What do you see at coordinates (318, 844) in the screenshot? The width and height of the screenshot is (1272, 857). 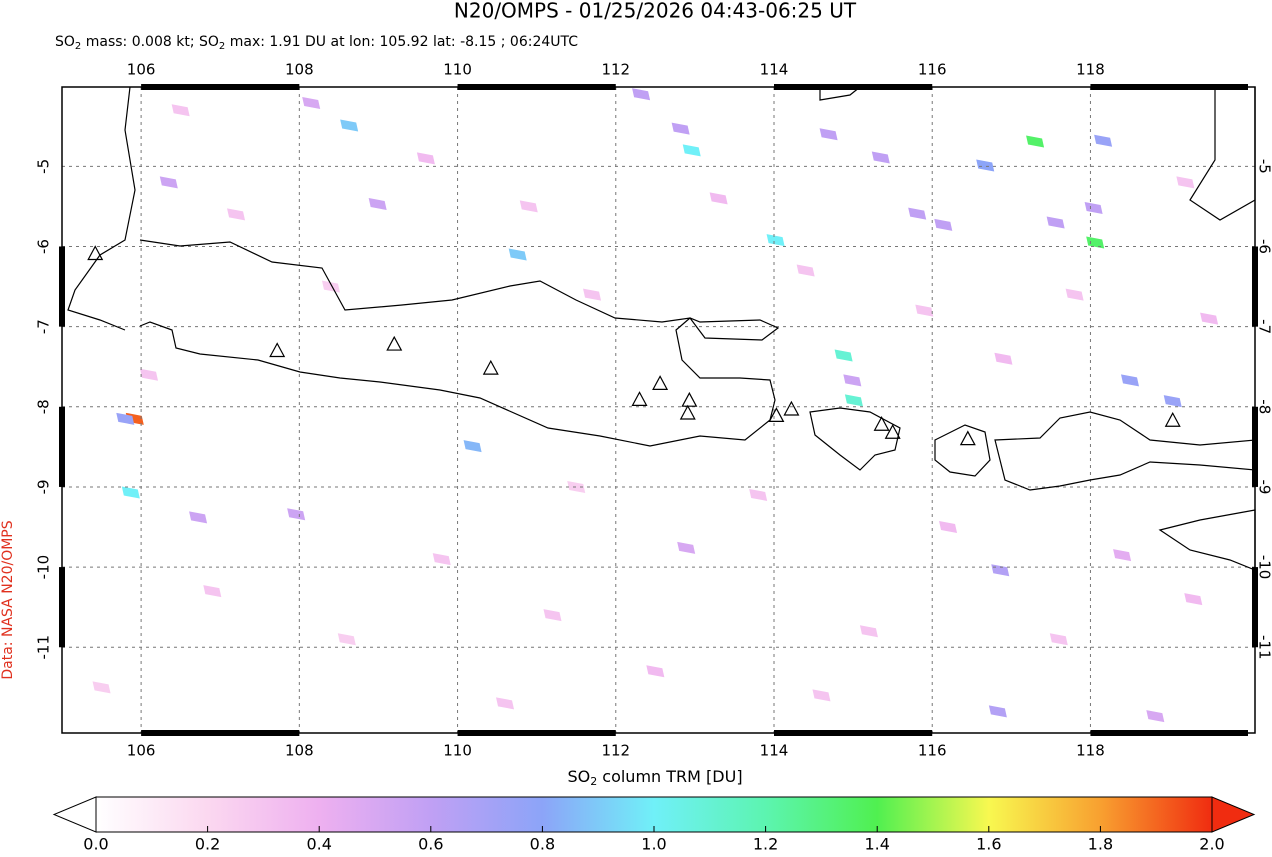 I see `colorbar-tick-label: 0.4` at bounding box center [318, 844].